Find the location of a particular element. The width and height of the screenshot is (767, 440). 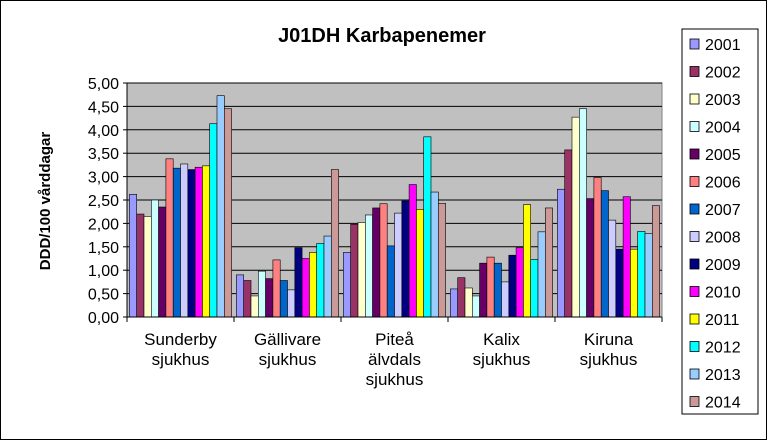

legend-label: 2004 is located at coordinates (723, 128).